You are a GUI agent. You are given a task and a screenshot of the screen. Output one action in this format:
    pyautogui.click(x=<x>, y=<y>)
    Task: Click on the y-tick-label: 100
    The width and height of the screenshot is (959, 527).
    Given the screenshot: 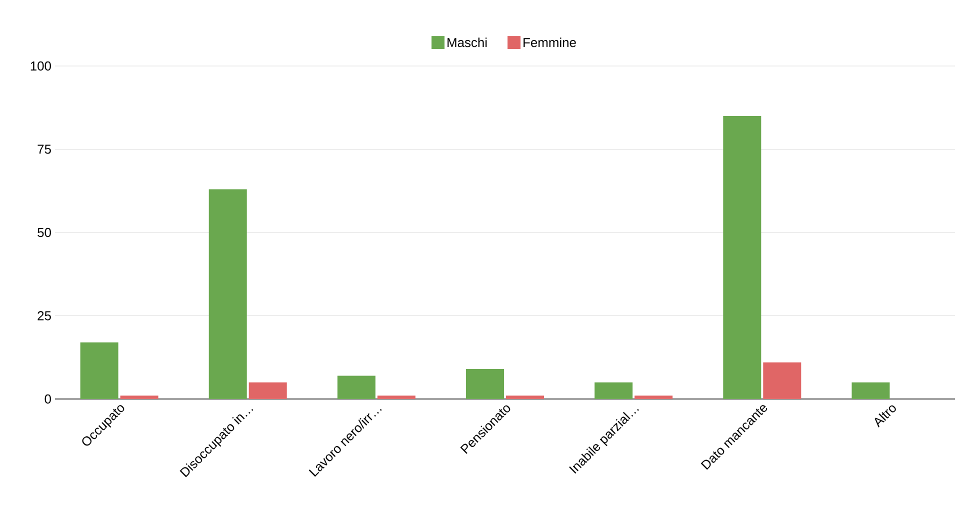 What is the action you would take?
    pyautogui.click(x=40, y=66)
    